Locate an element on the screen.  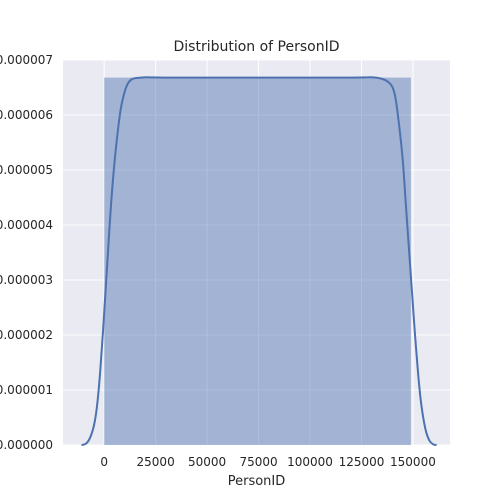
y-tick-label: 0.000007 is located at coordinates (26, 60).